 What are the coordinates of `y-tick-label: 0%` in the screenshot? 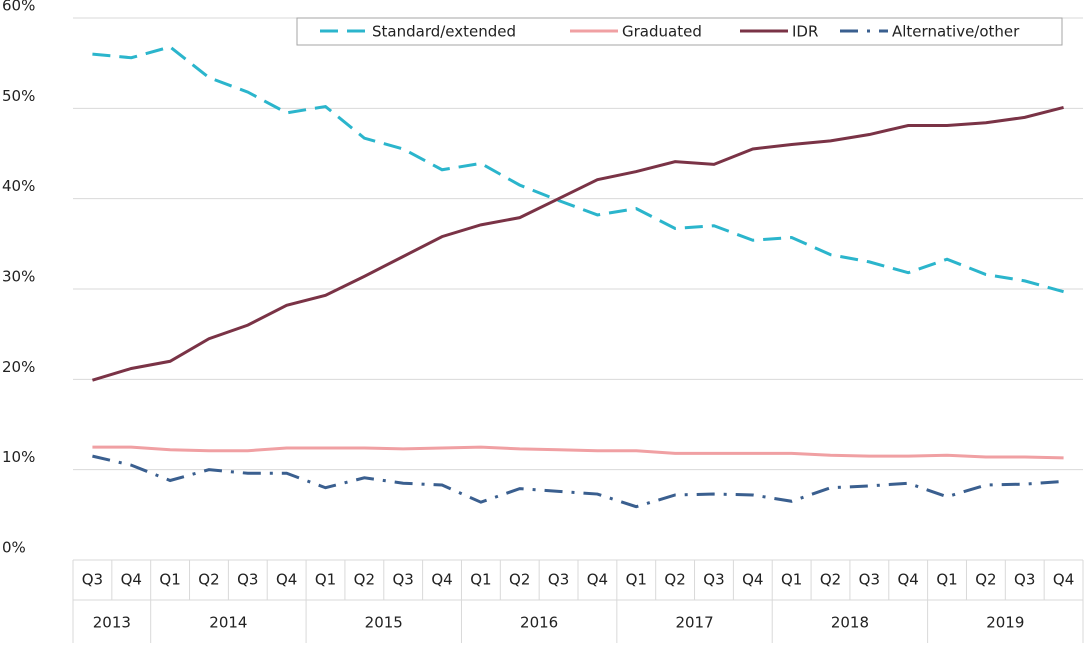 It's located at (14, 548).